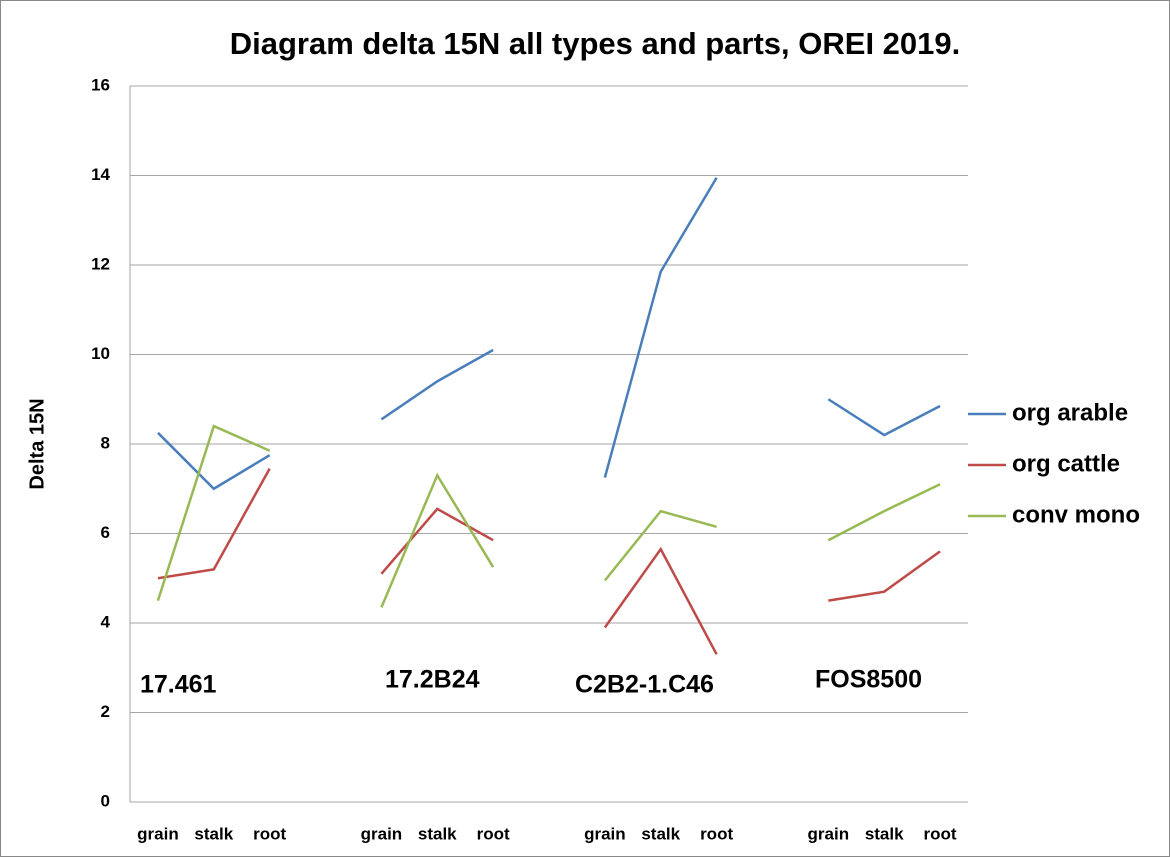 Image resolution: width=1170 pixels, height=857 pixels. What do you see at coordinates (868, 680) in the screenshot?
I see `annotation: FOS8500` at bounding box center [868, 680].